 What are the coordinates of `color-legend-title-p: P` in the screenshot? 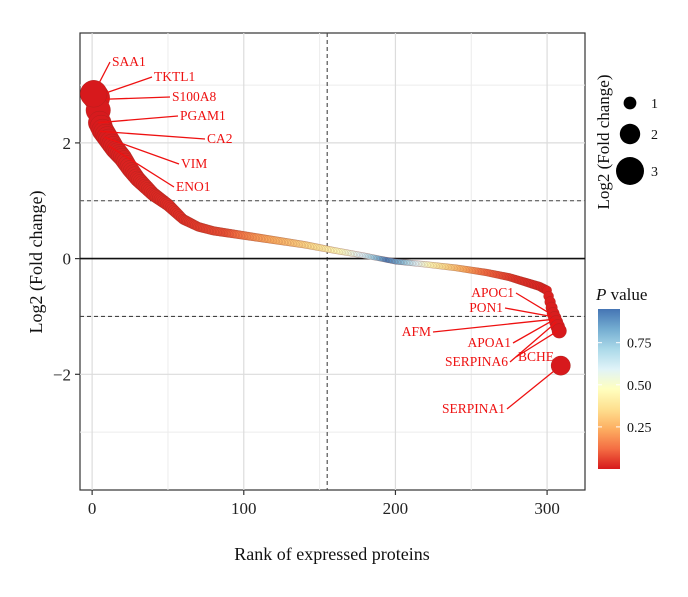 It's located at (600, 294).